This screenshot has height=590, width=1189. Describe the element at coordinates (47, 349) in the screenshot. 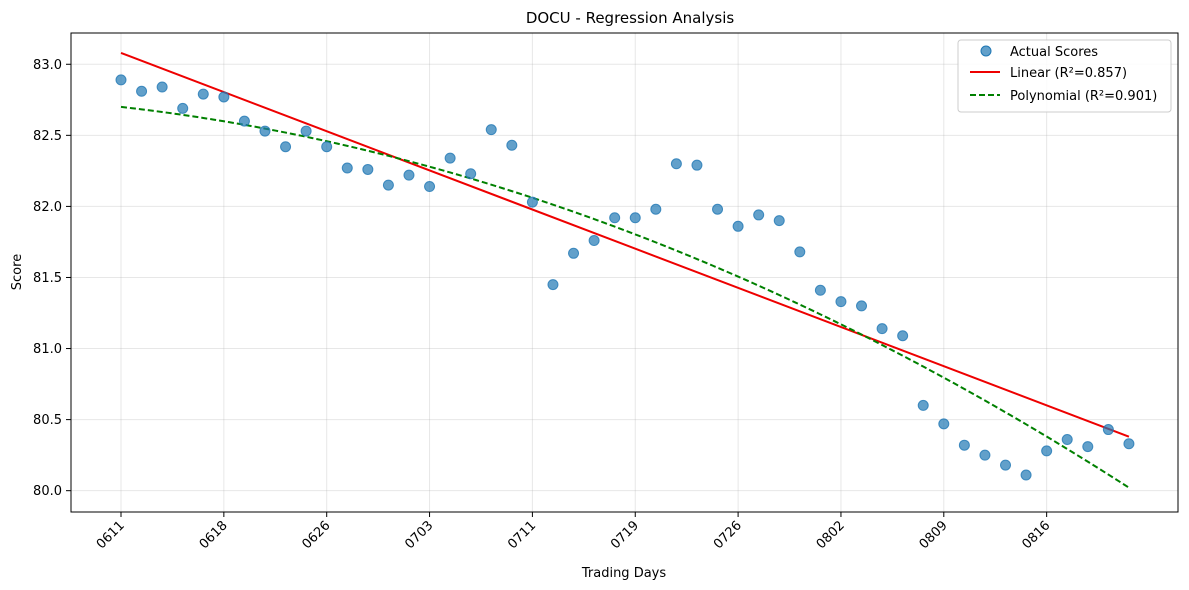

I see `y-tick-label: 81.0` at that location.